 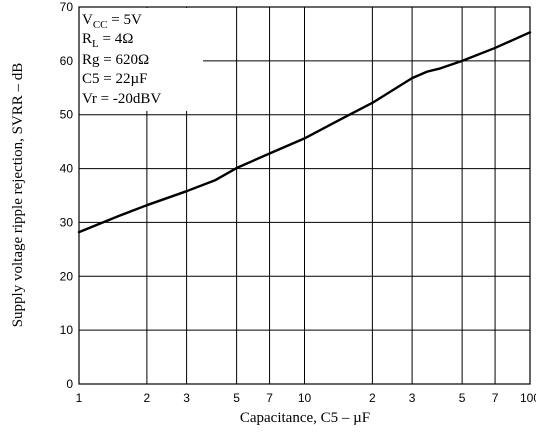 What do you see at coordinates (67, 195) in the screenshot?
I see `y-tick-labels: 0 10 20 30 40 50 60 70` at bounding box center [67, 195].